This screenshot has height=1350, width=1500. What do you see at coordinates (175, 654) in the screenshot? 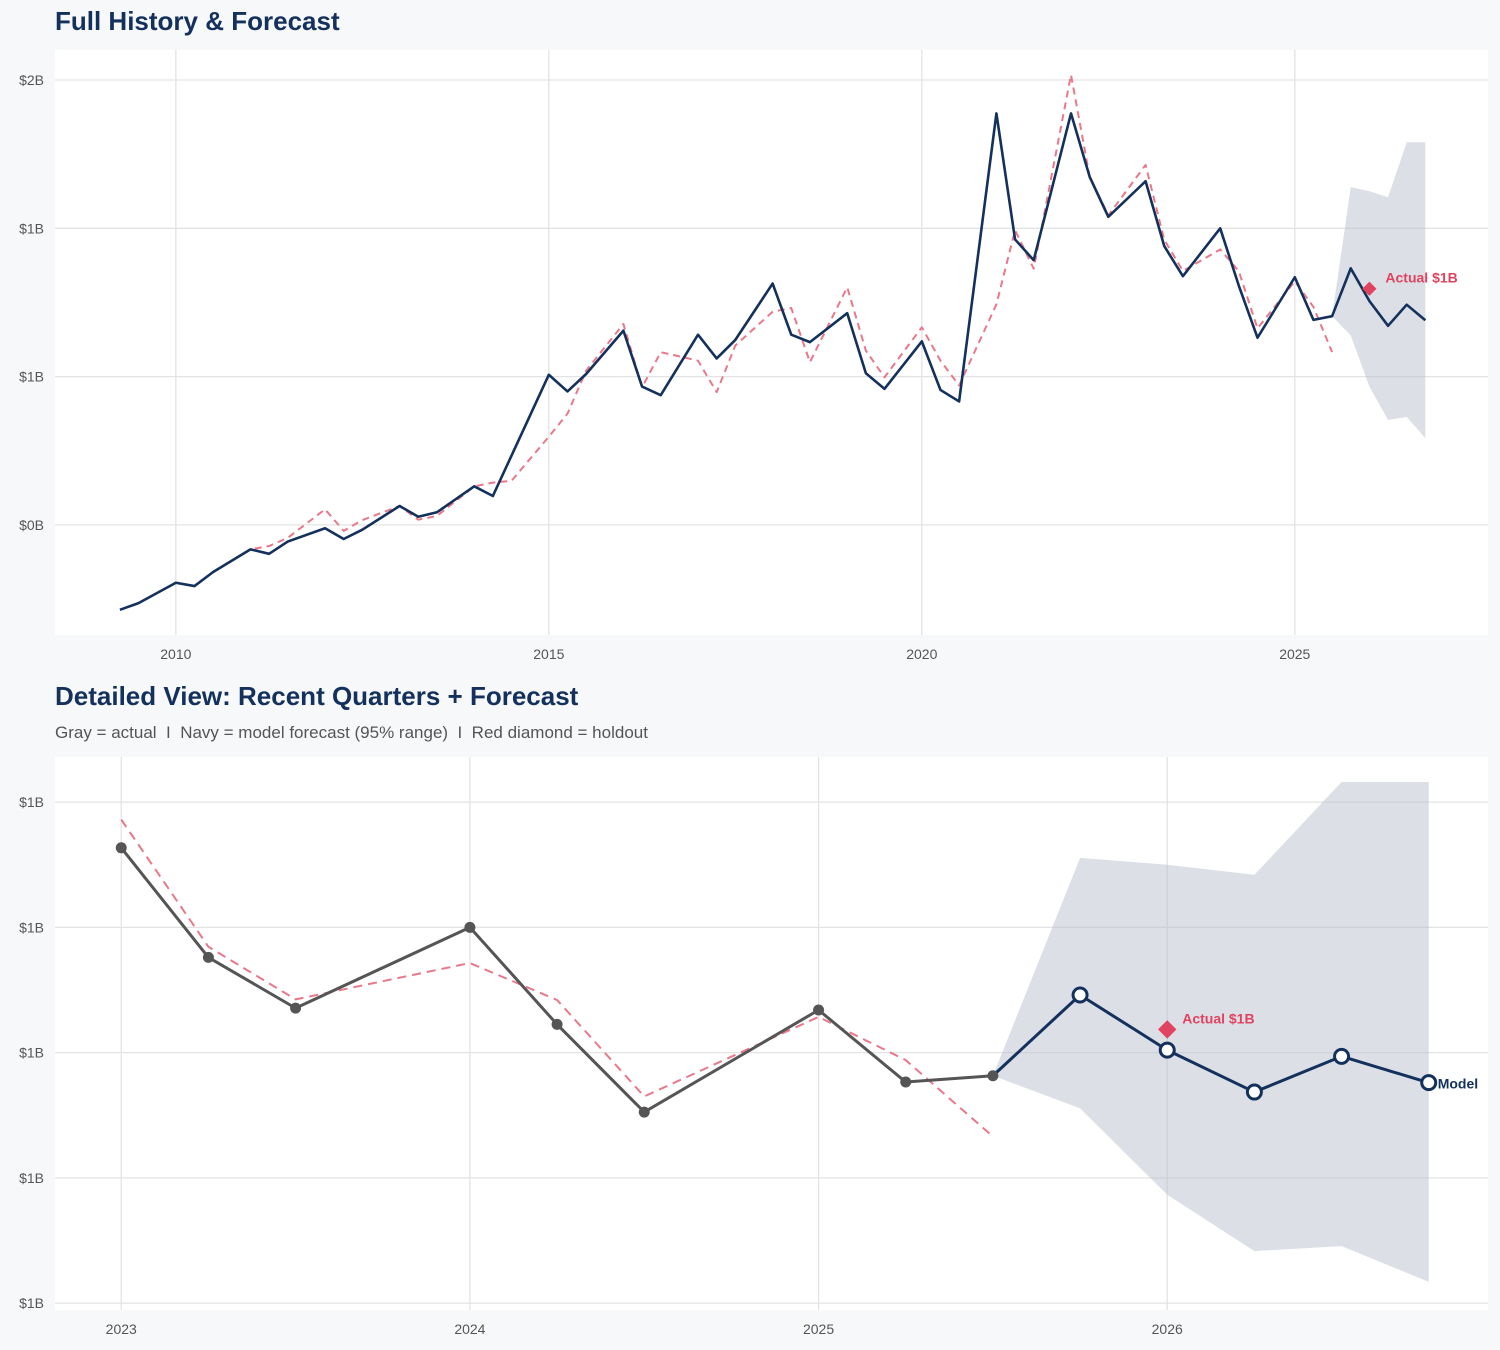
I see `x-tick-label: 2010` at bounding box center [175, 654].